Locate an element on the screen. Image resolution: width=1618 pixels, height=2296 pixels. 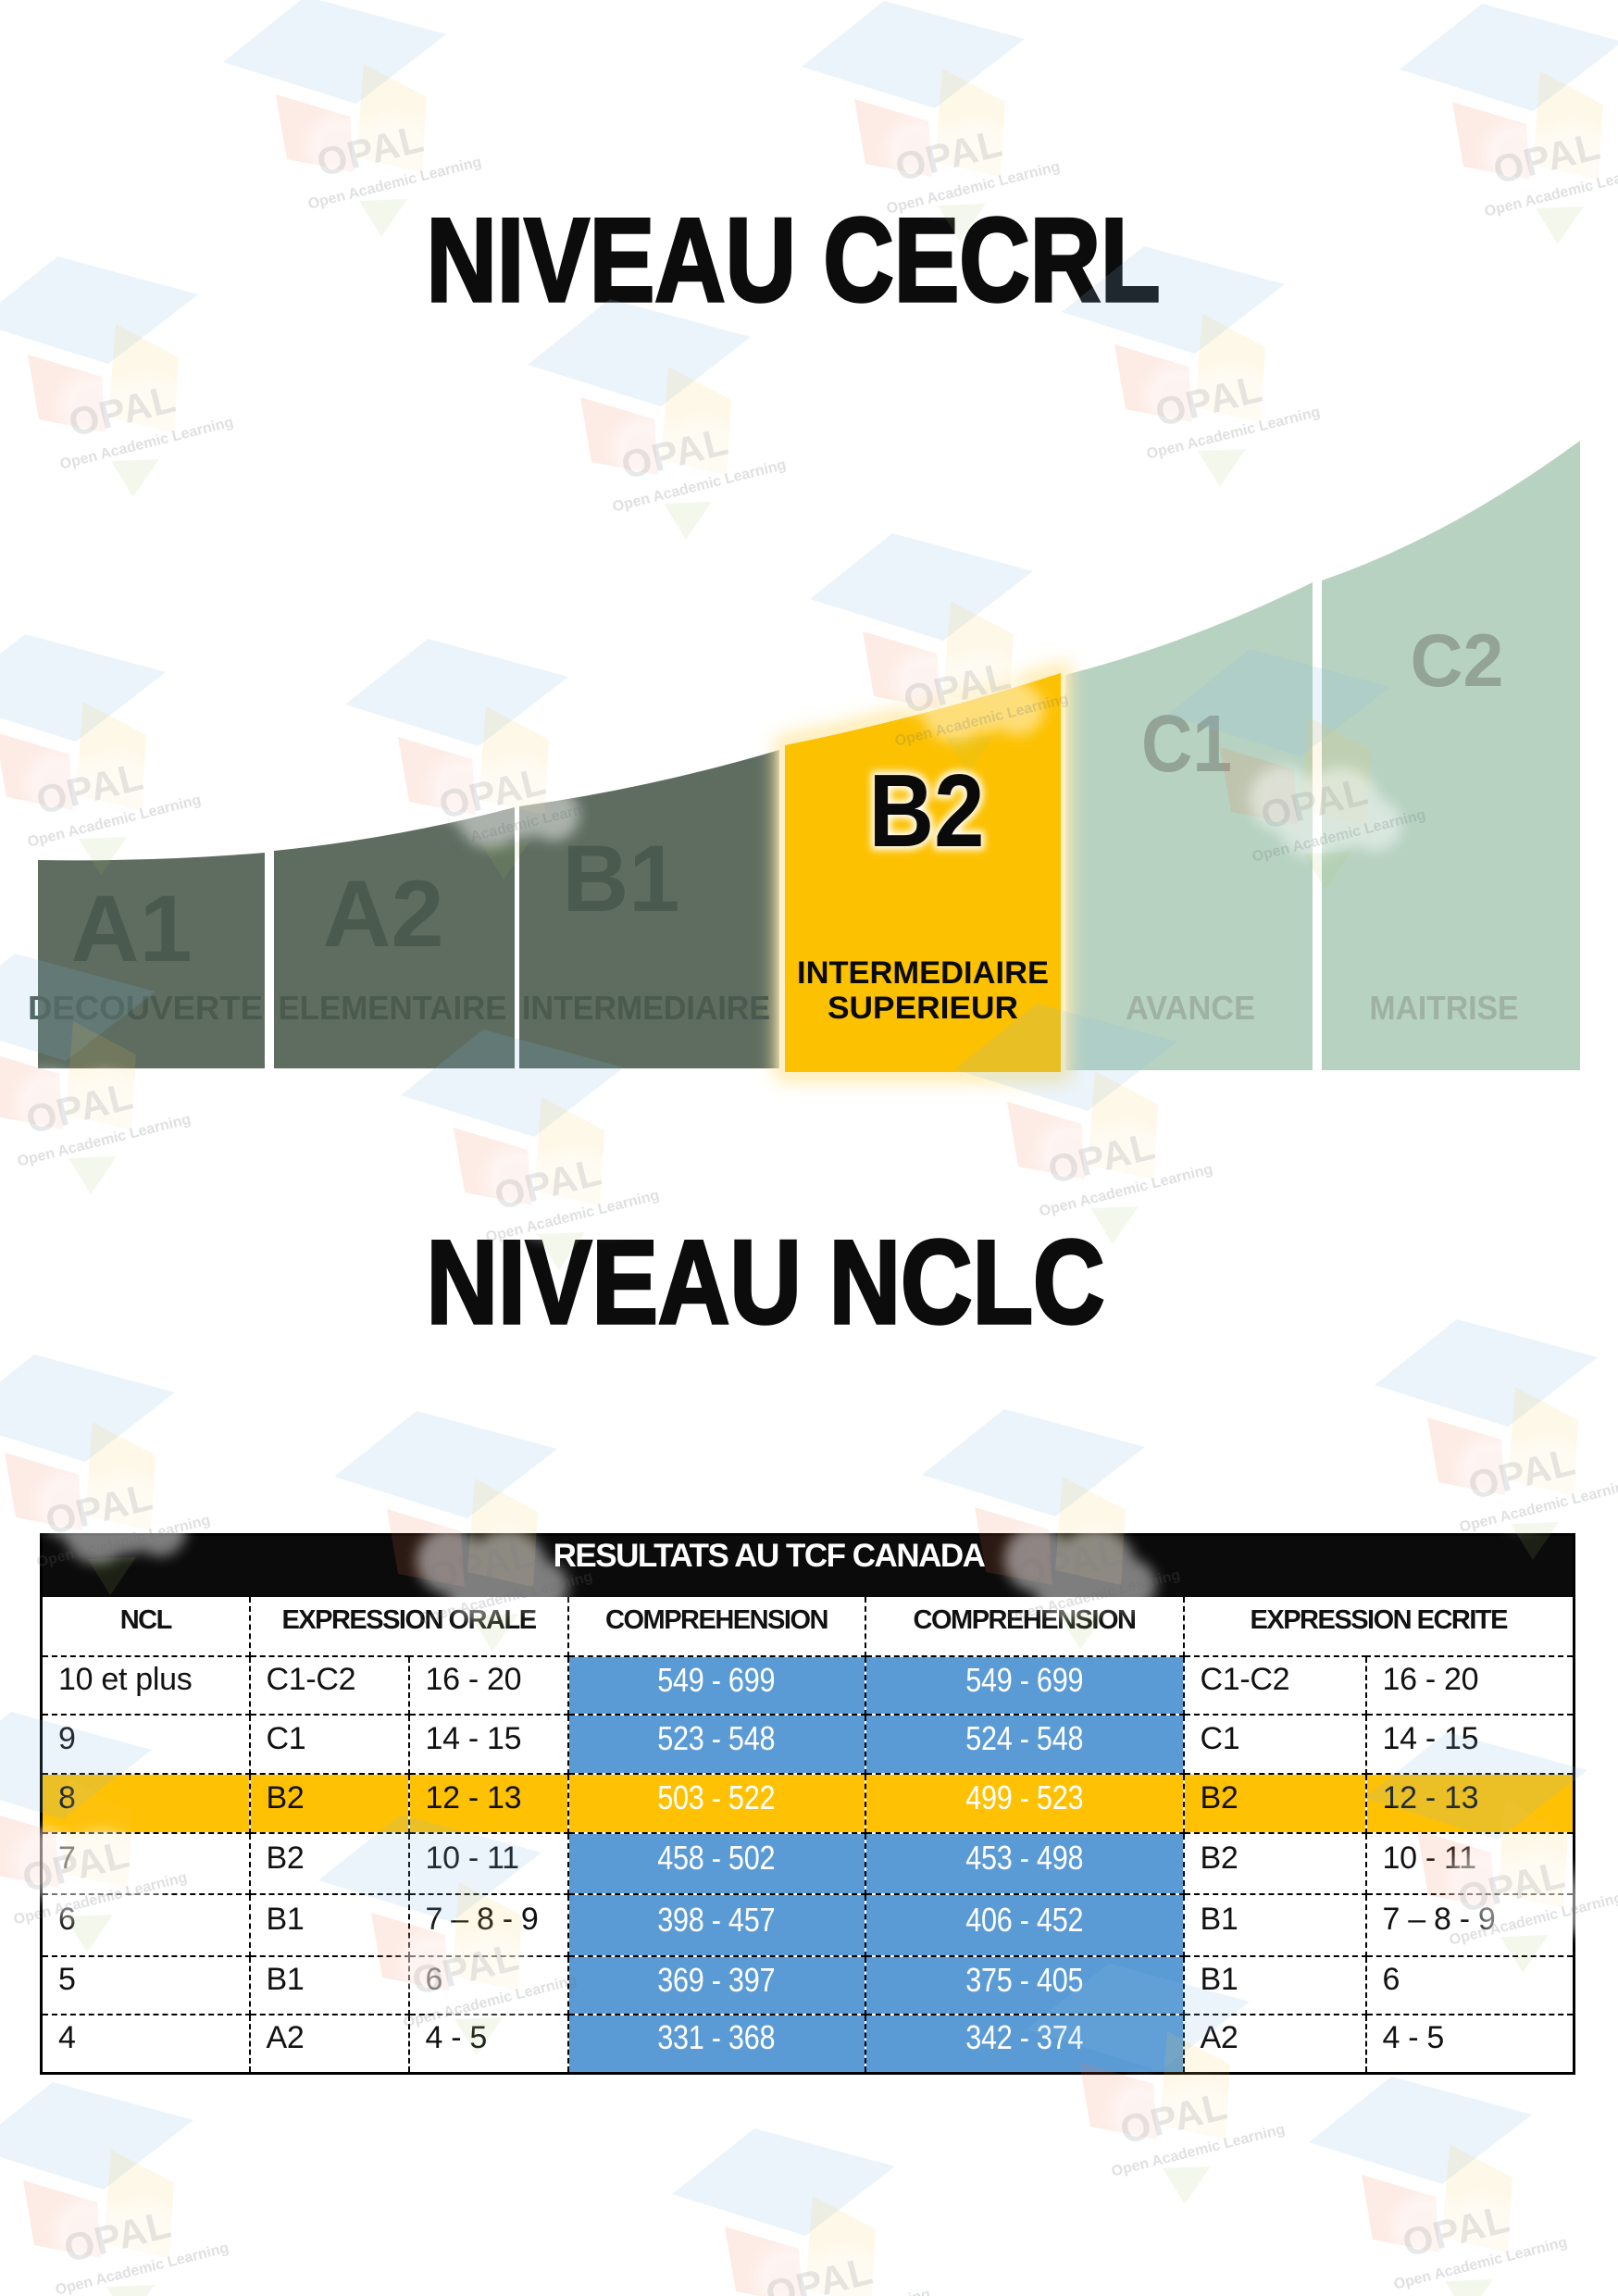
svg-text: AVANCE is located at coordinates (1190, 1008).